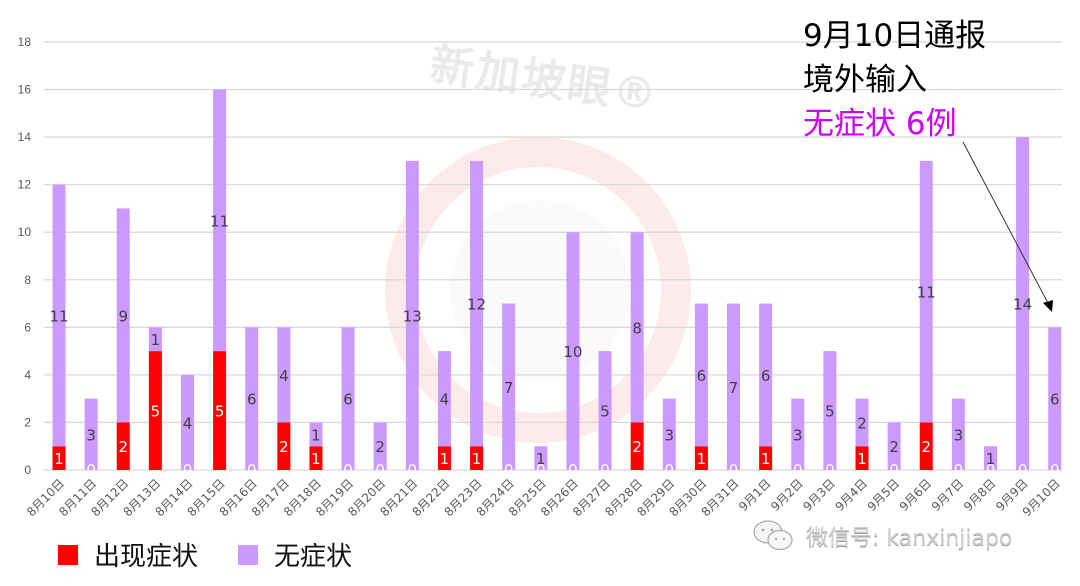  What do you see at coordinates (538, 290) in the screenshot?
I see `watermark-logo-icon` at bounding box center [538, 290].